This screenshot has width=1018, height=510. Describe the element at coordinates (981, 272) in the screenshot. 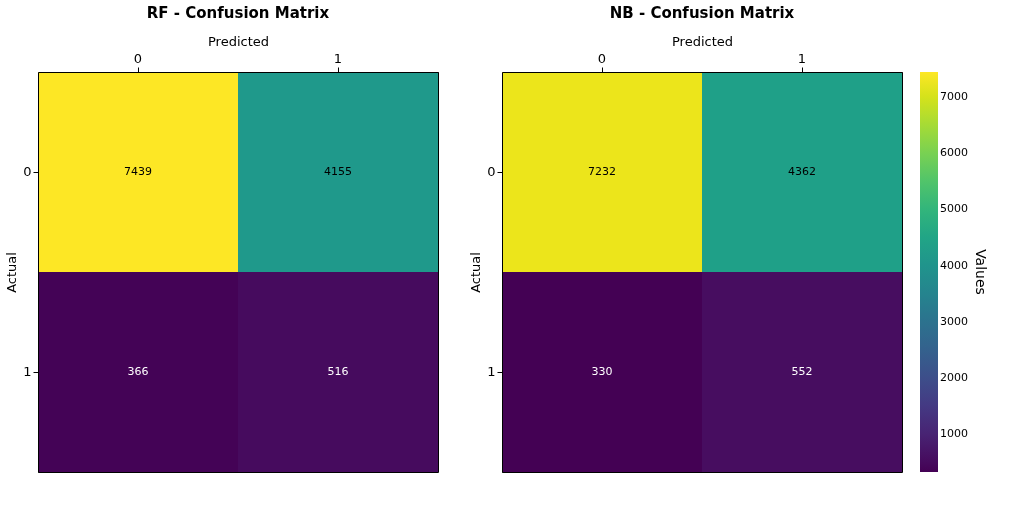

I see `color-bar-title: Values` at that location.